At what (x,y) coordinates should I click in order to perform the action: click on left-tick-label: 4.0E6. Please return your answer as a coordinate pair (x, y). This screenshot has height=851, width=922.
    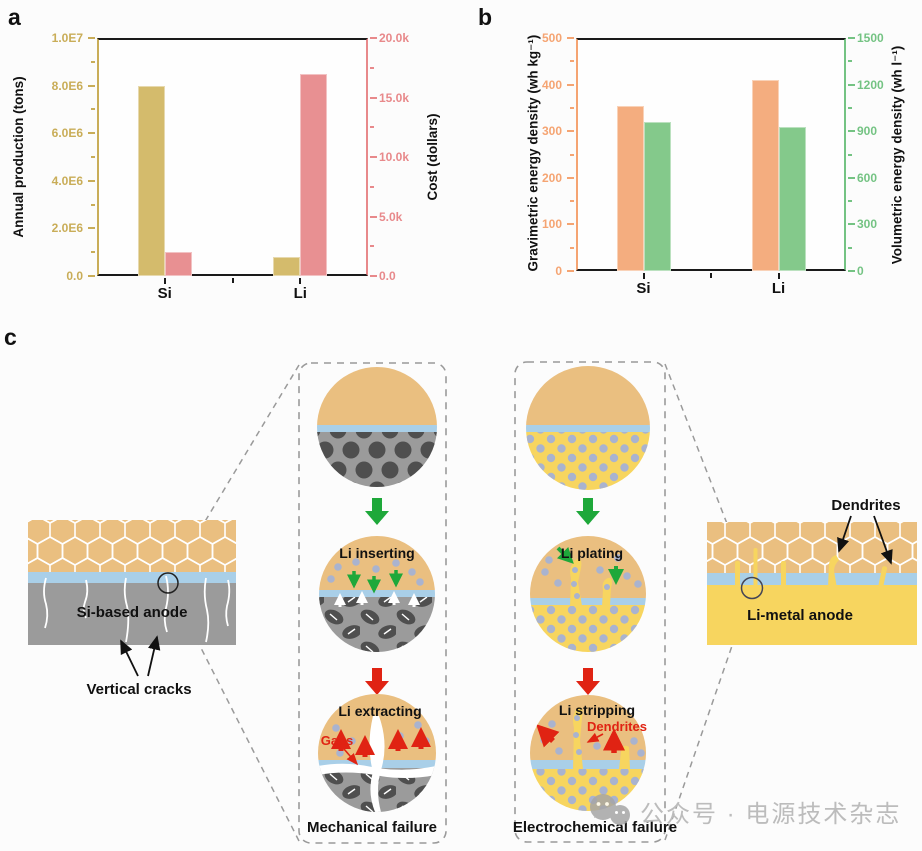
    Looking at the image, I should click on (67, 180).